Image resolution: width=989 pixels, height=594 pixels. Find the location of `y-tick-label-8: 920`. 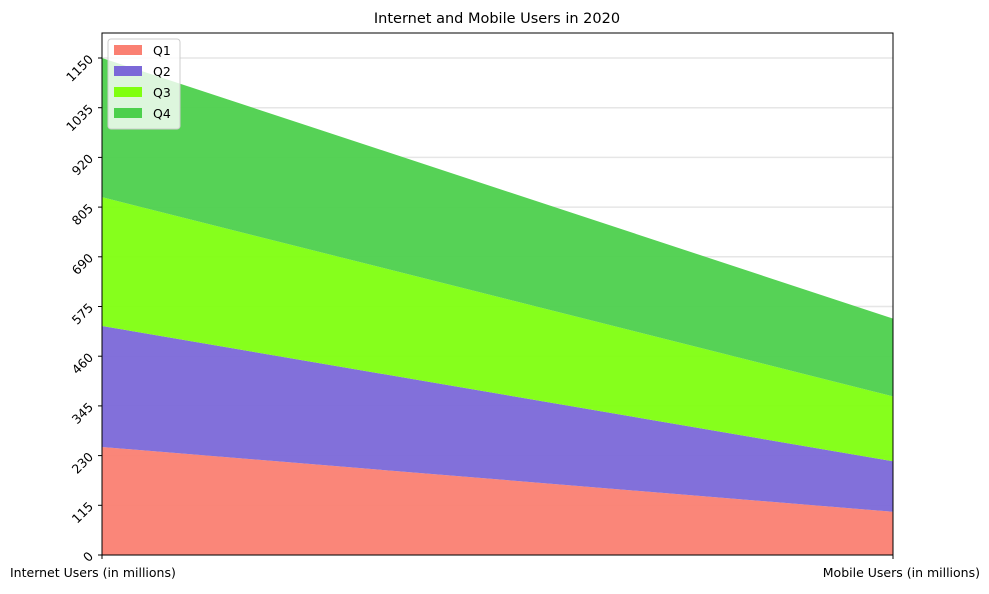

y-tick-label-8: 920 is located at coordinates (83, 165).